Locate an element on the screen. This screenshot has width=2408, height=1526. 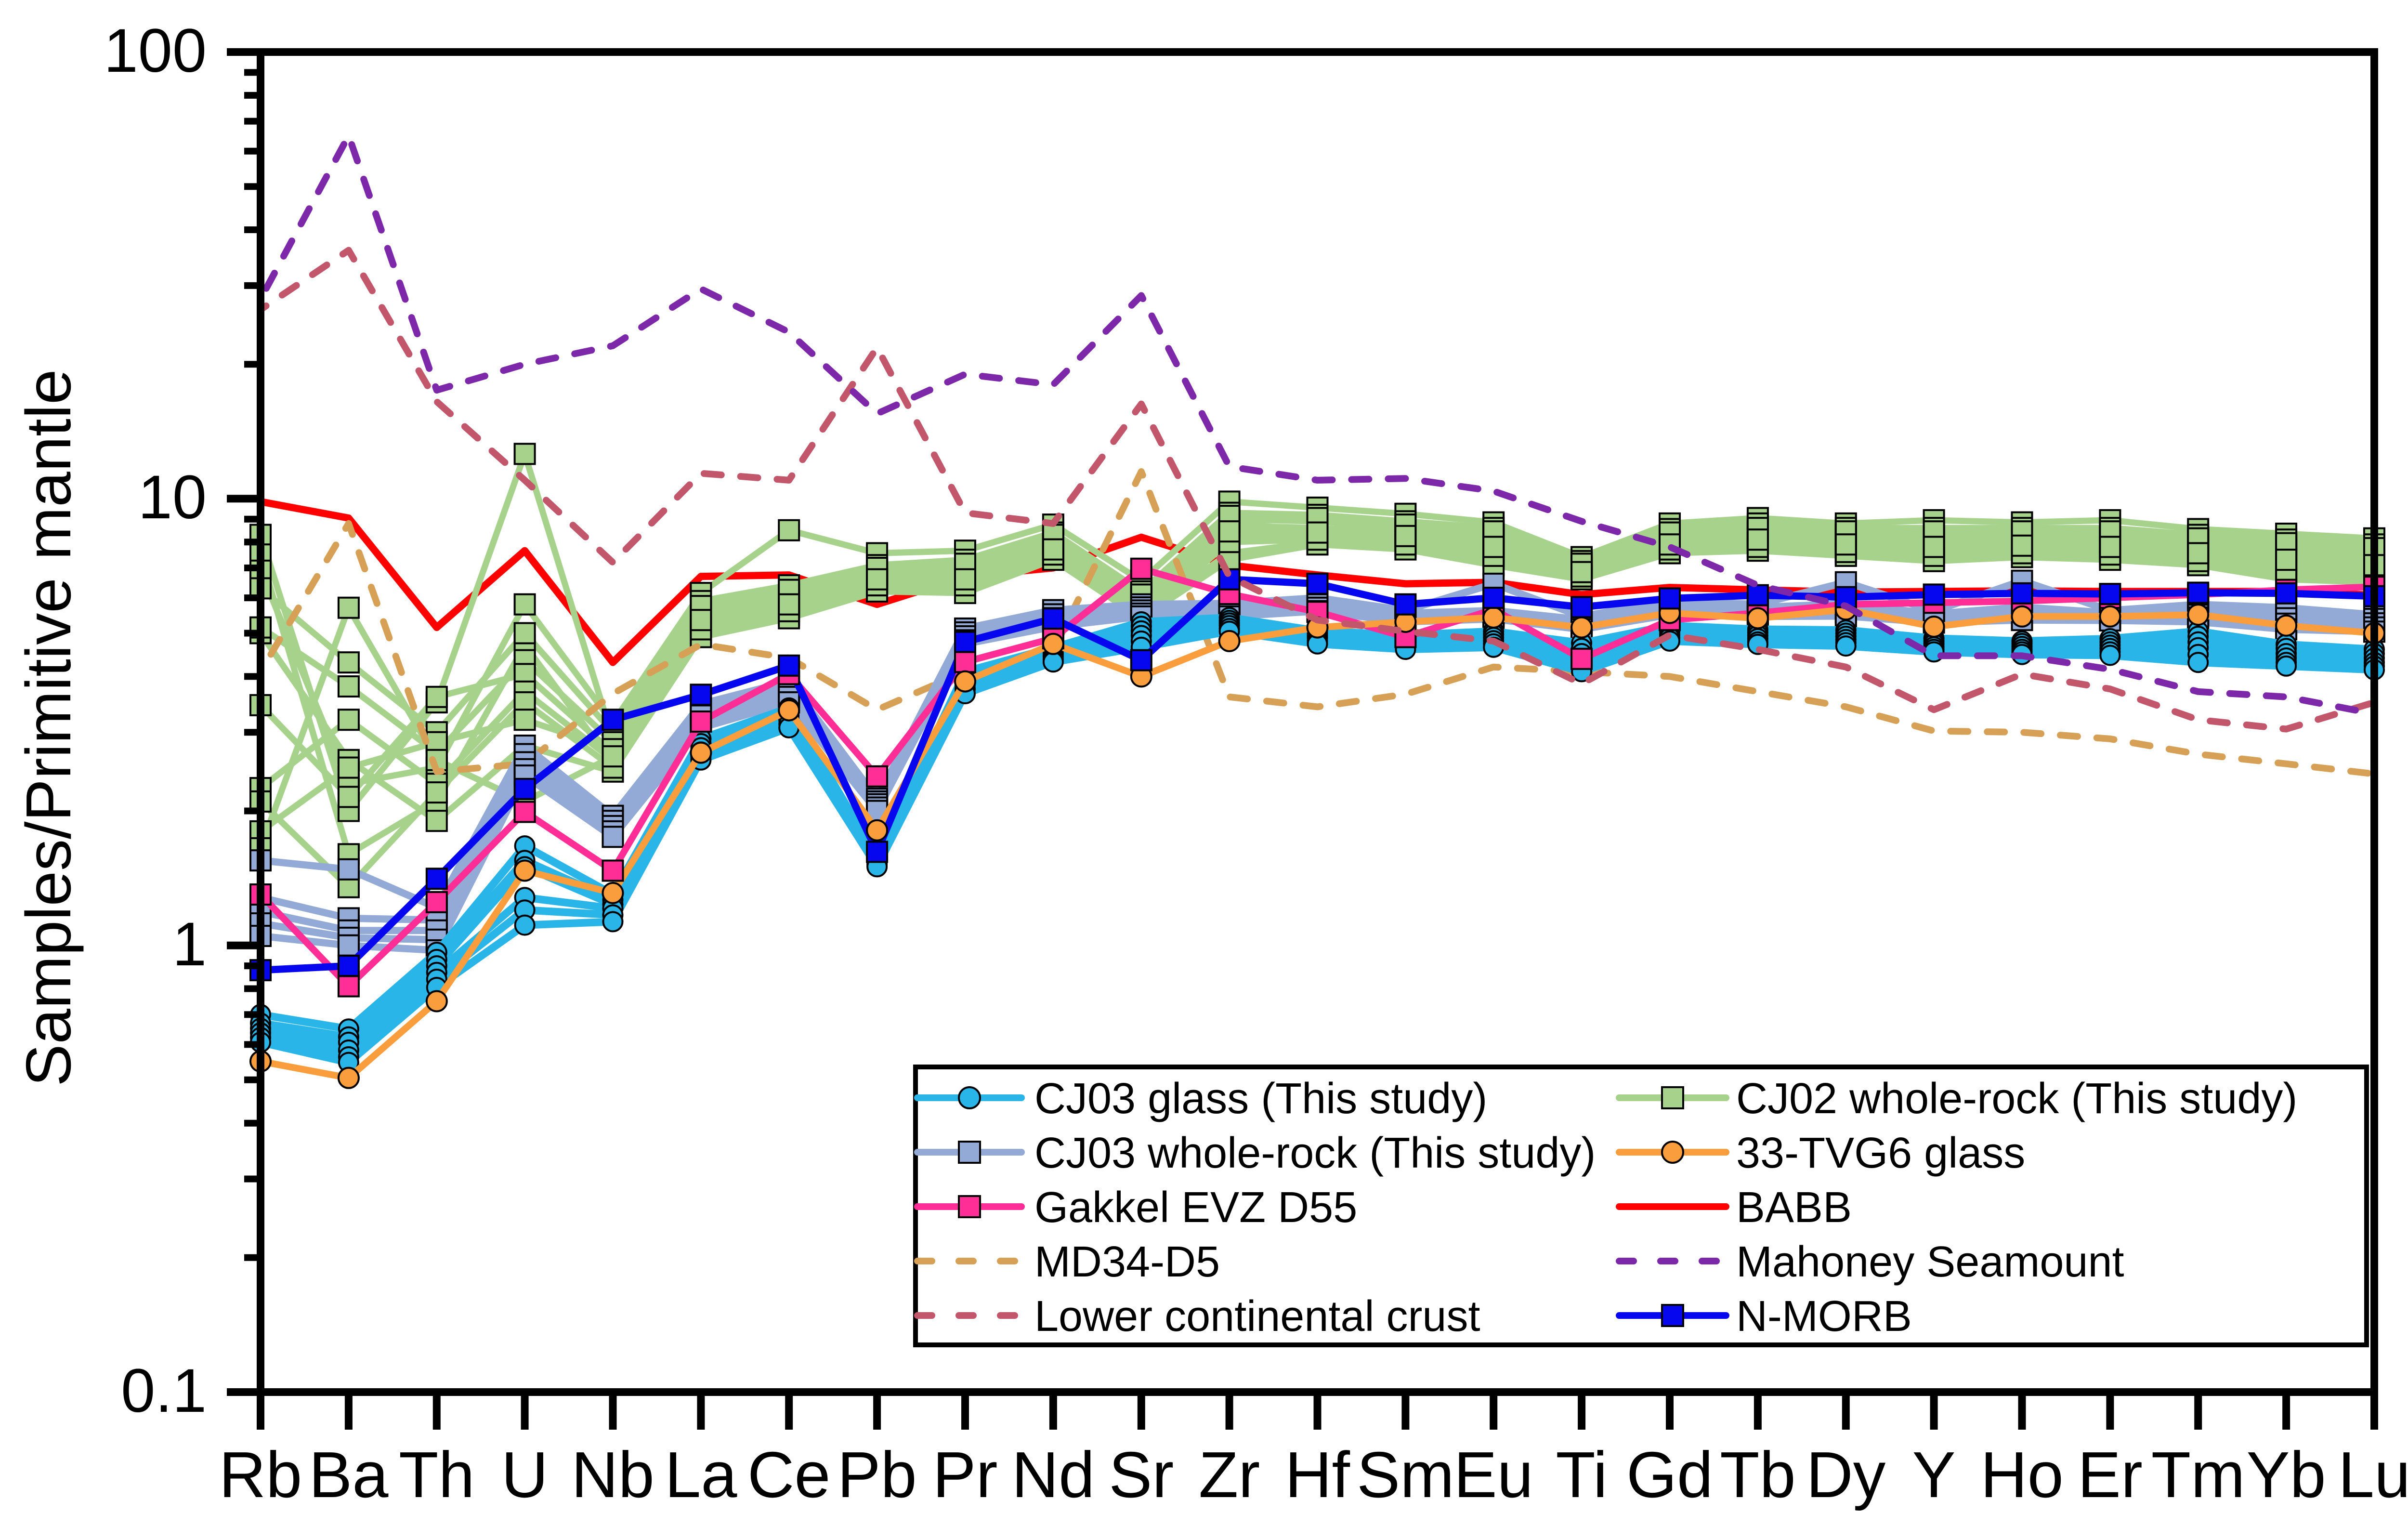
svg-text: 1 is located at coordinates (189, 944).